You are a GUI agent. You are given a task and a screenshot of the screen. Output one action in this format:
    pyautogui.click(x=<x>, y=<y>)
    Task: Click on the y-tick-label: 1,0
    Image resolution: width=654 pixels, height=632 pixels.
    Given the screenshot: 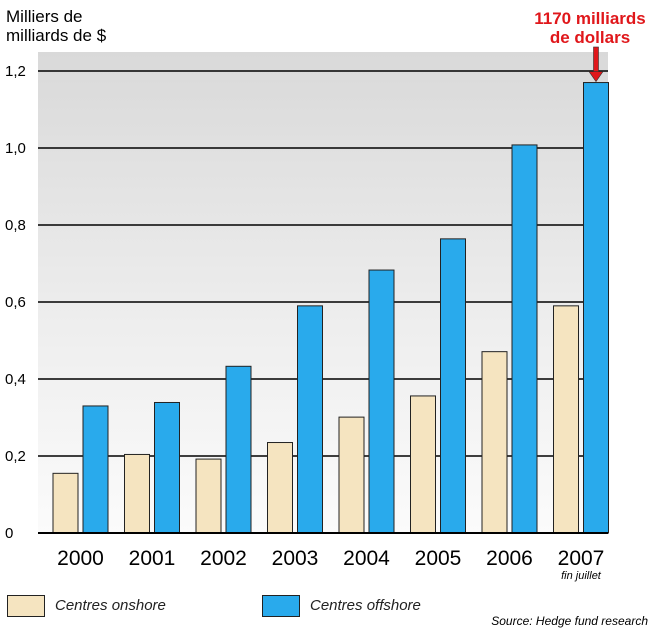 What is the action you would take?
    pyautogui.click(x=15, y=148)
    